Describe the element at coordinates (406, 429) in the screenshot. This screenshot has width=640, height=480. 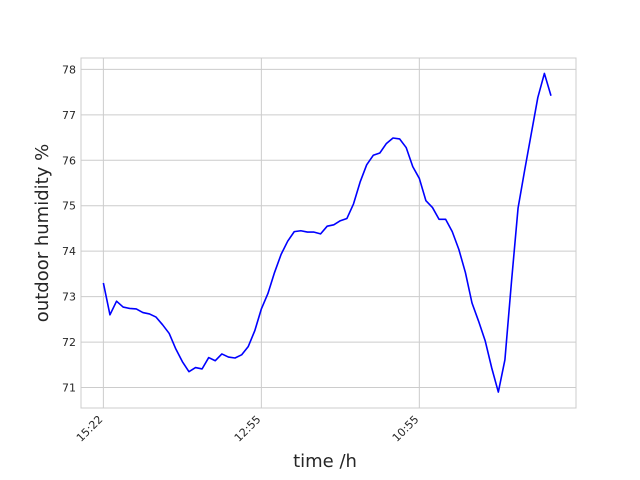
I see `x-tick-label: 10:55` at that location.